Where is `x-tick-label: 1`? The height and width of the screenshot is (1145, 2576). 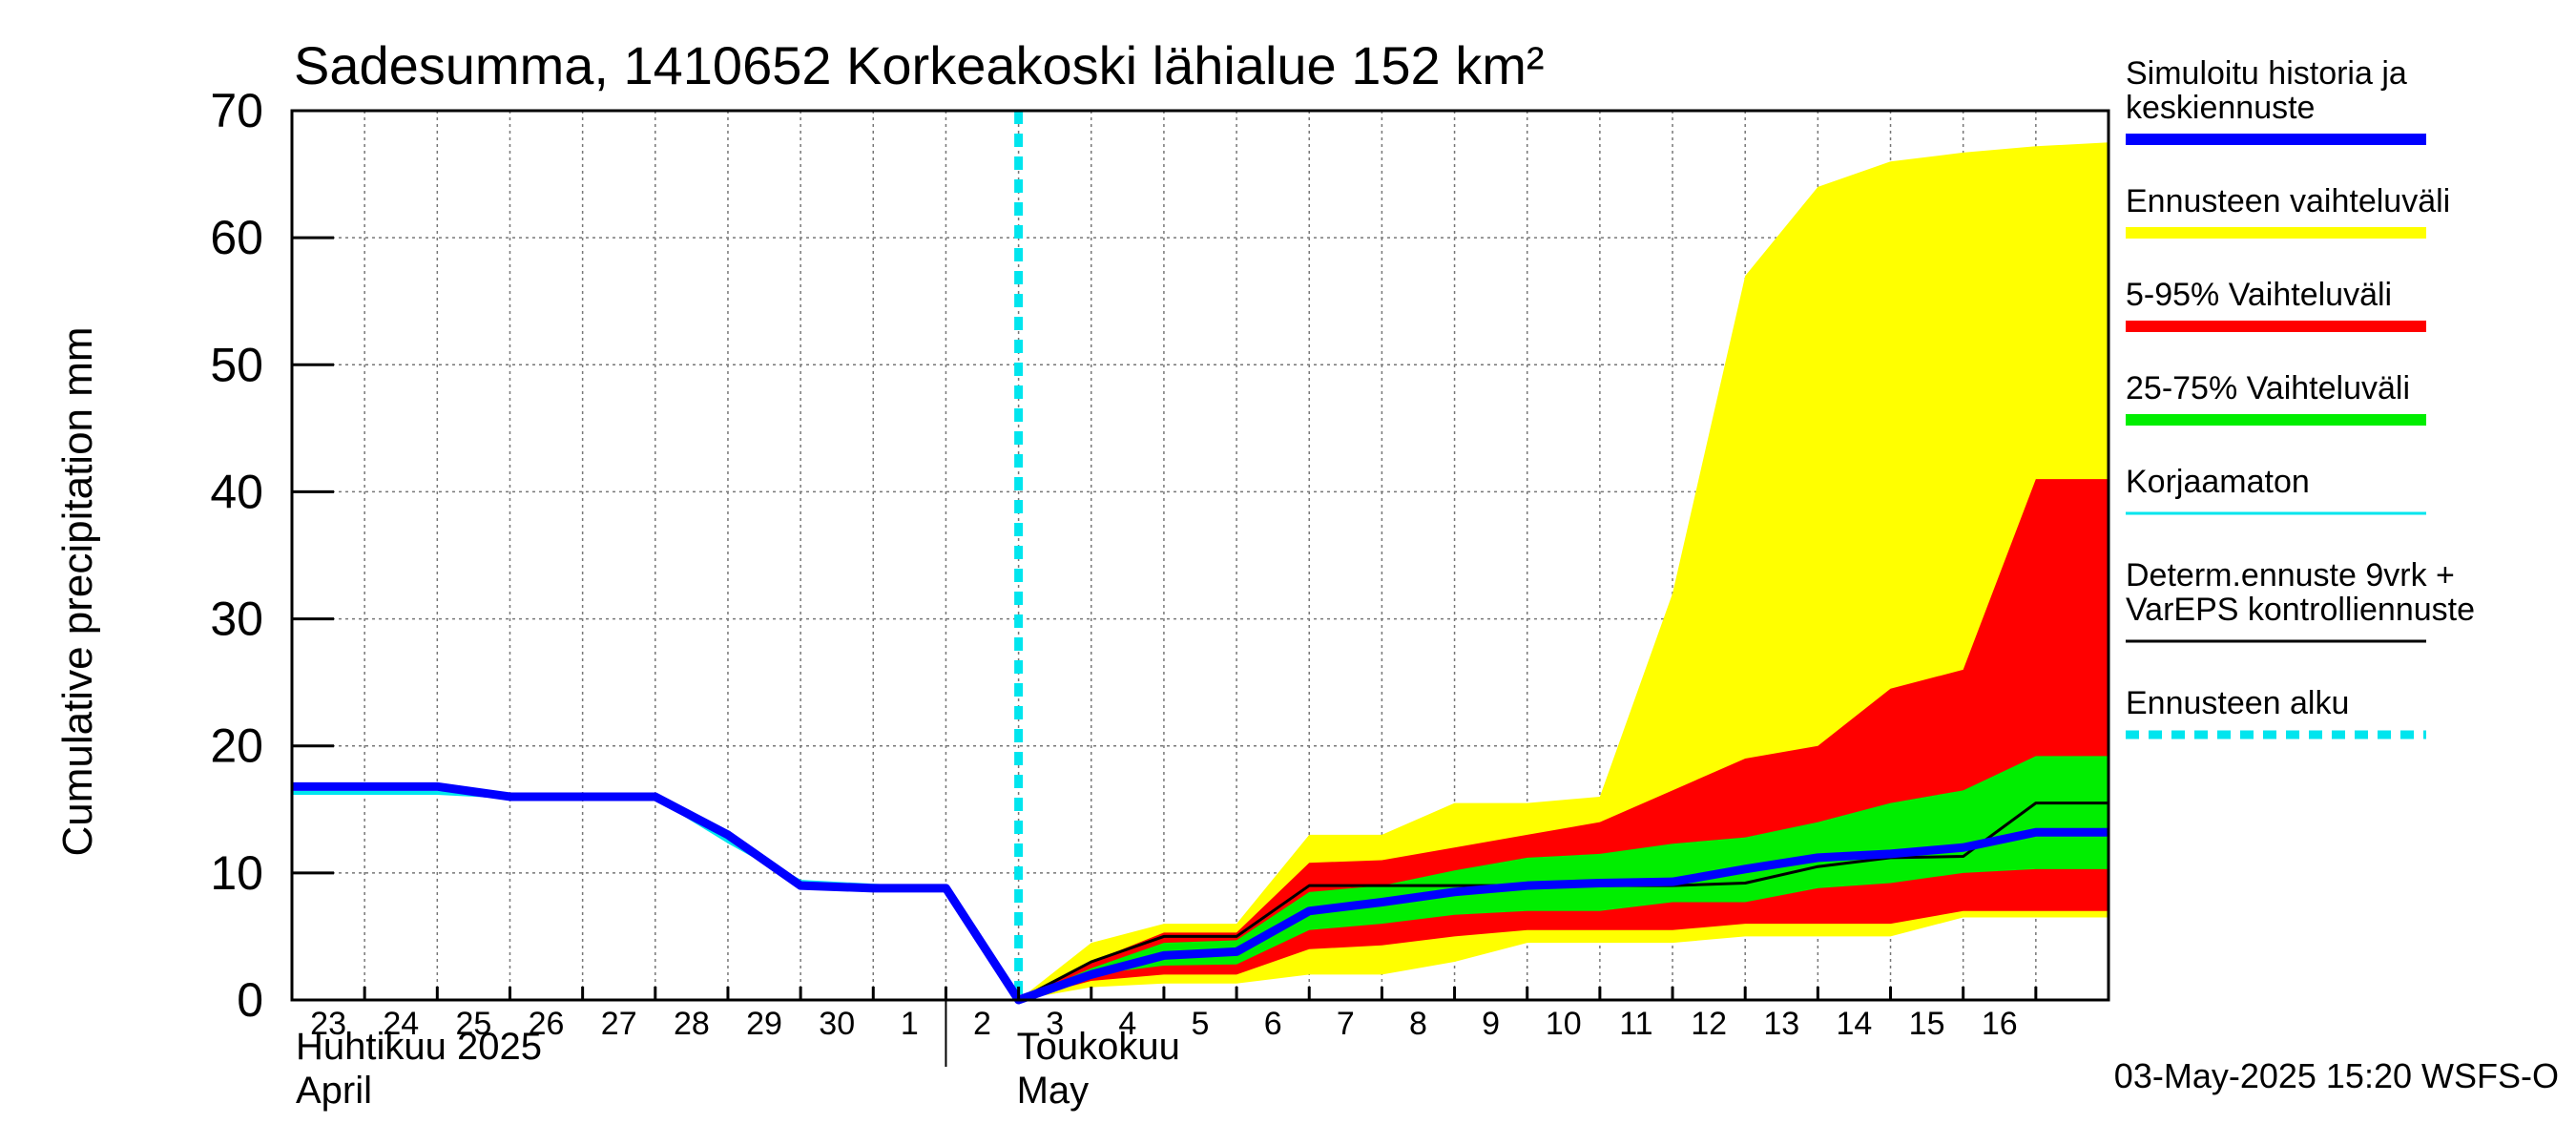 x-tick-label: 1 is located at coordinates (910, 1024).